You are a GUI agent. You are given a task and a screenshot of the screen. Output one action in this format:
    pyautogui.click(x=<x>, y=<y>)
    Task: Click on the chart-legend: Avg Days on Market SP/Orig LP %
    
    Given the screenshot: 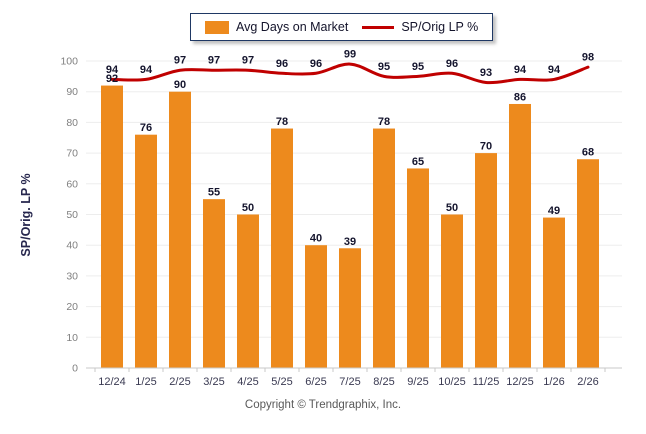 What is the action you would take?
    pyautogui.click(x=342, y=27)
    